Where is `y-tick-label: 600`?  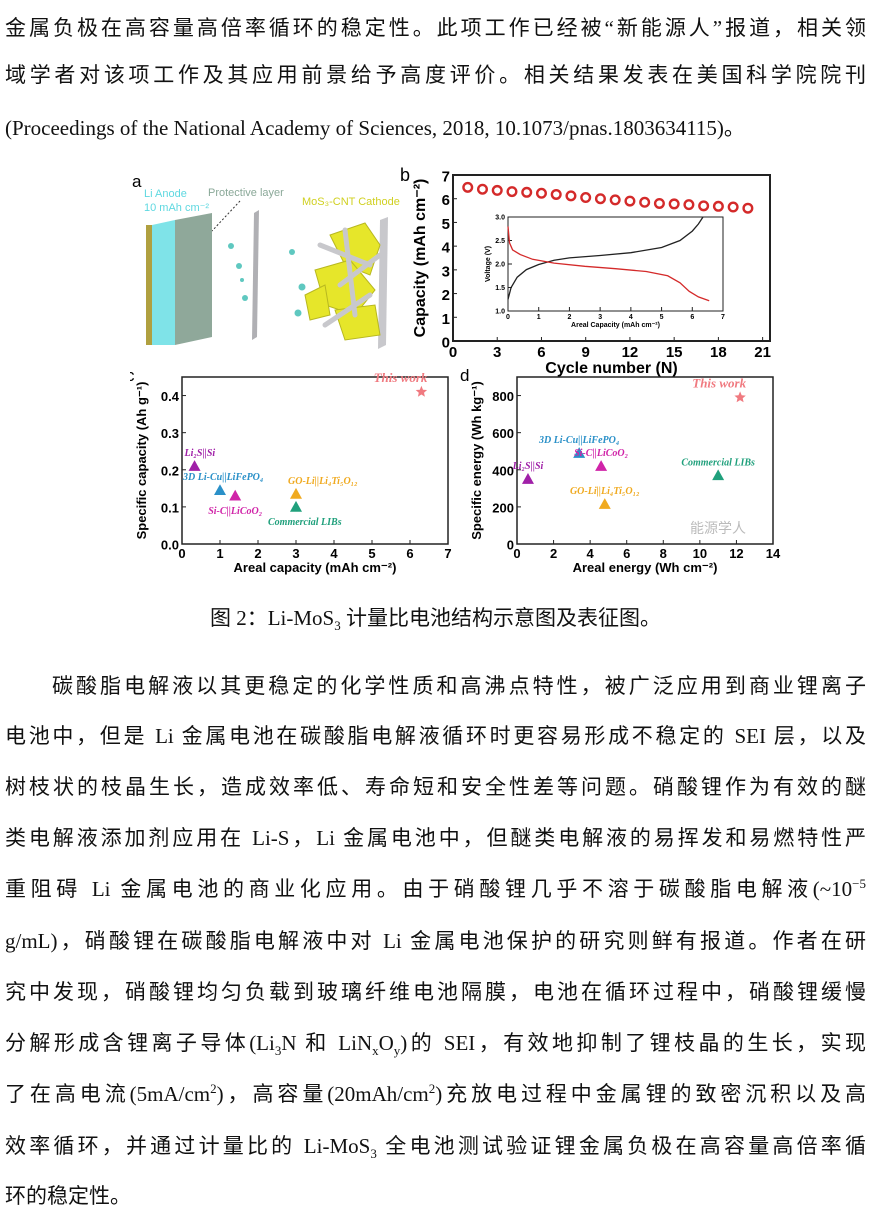
y-tick-label: 600 is located at coordinates (503, 433).